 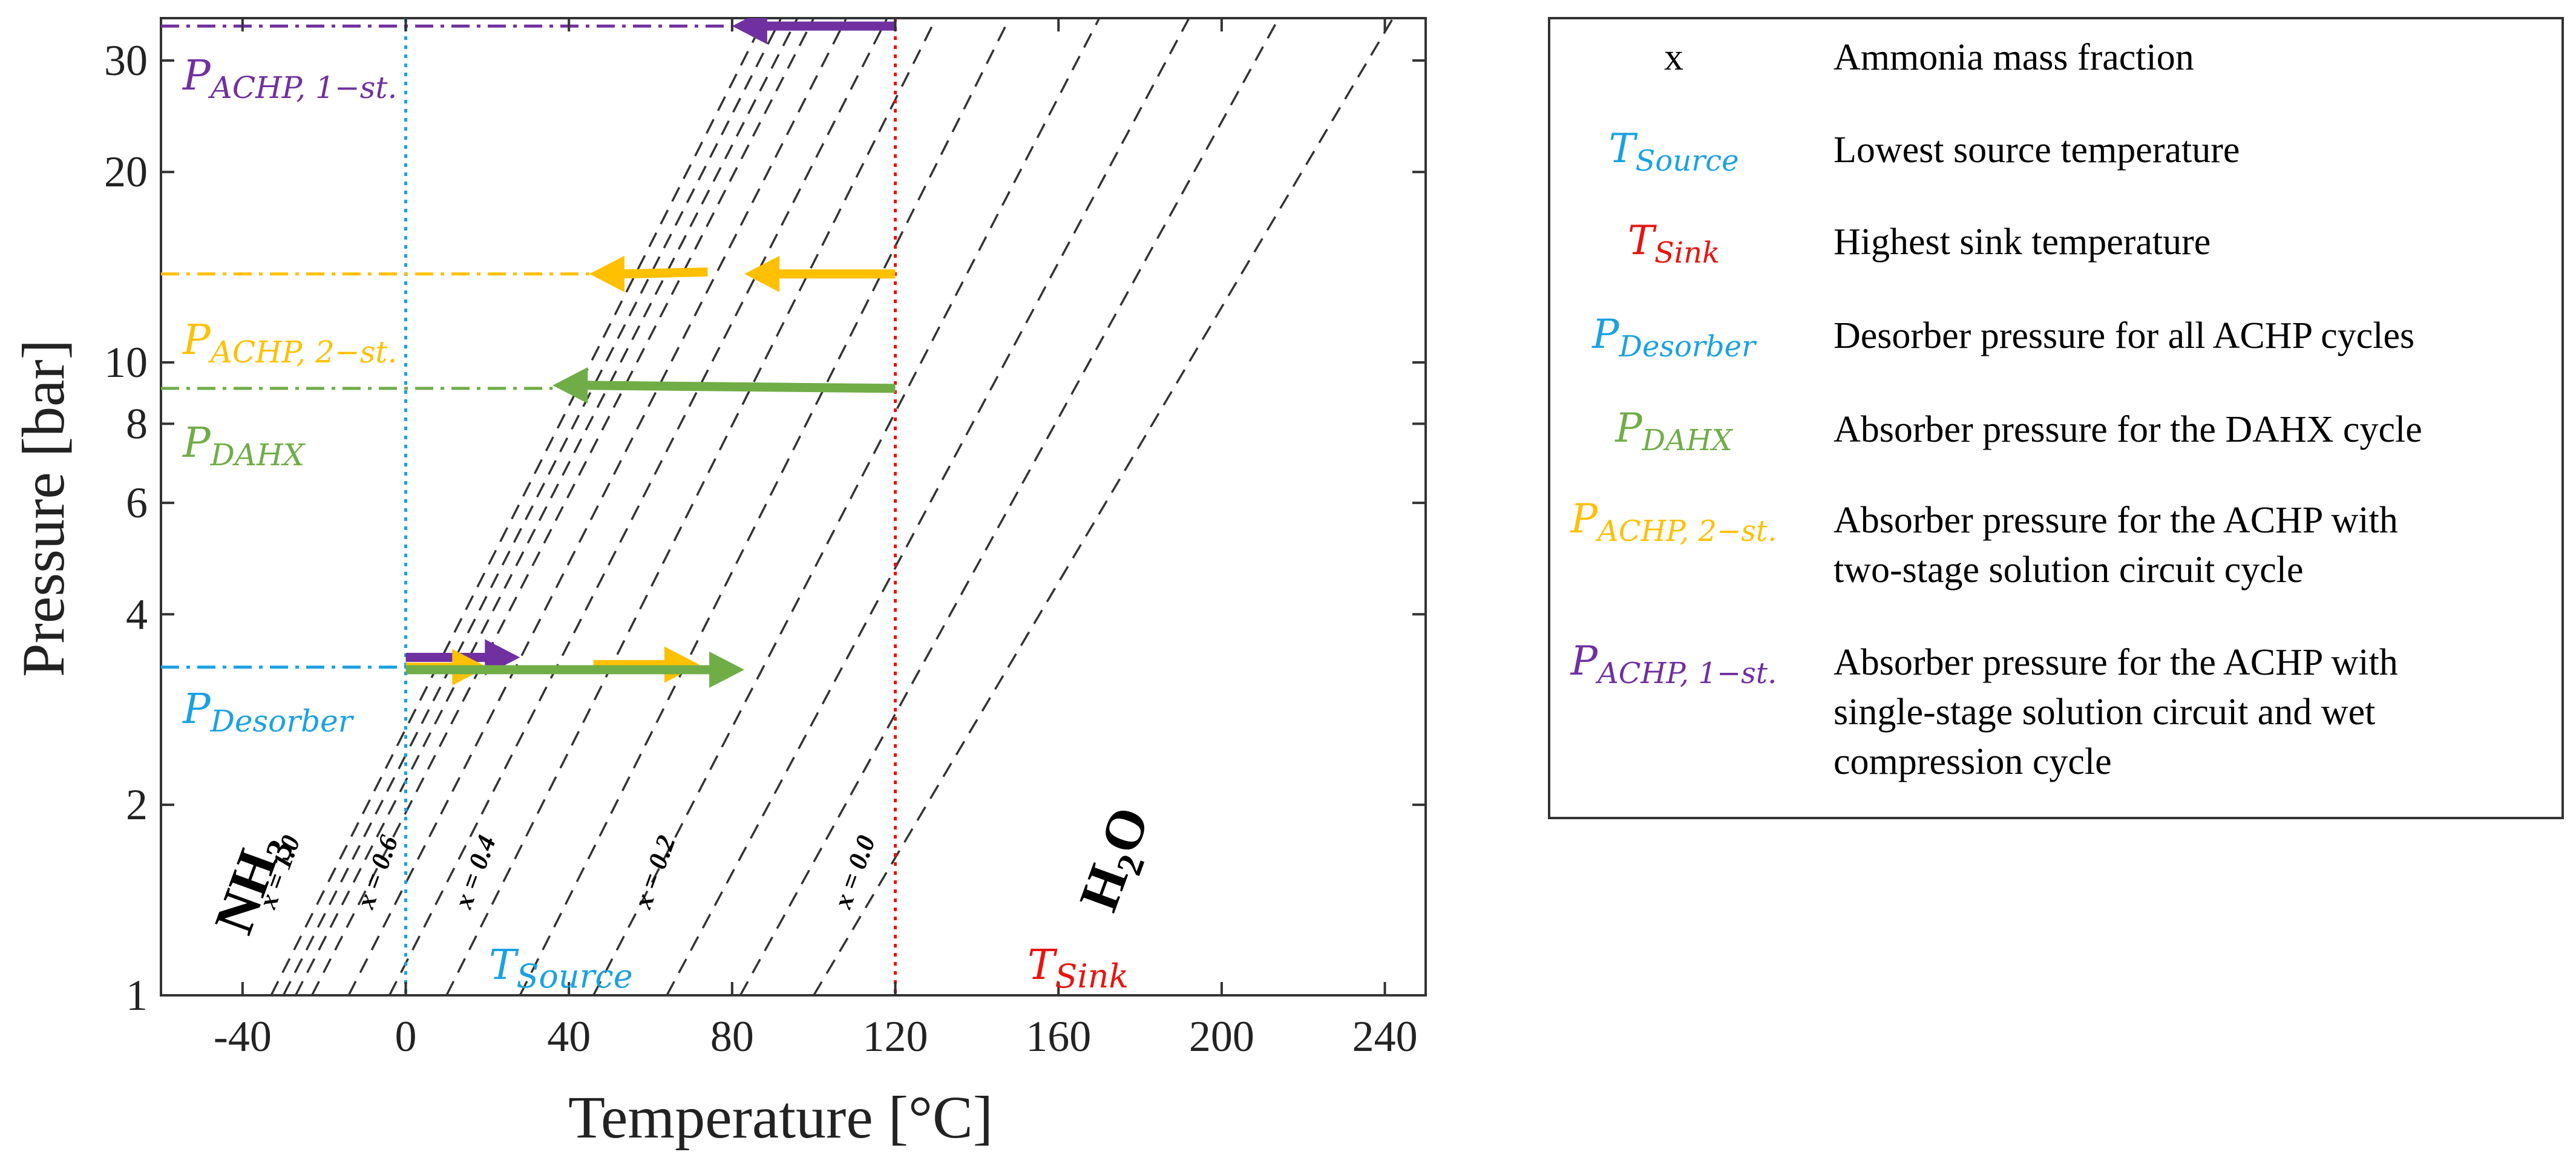 What do you see at coordinates (895, 1036) in the screenshot?
I see `x-tick-label: 120` at bounding box center [895, 1036].